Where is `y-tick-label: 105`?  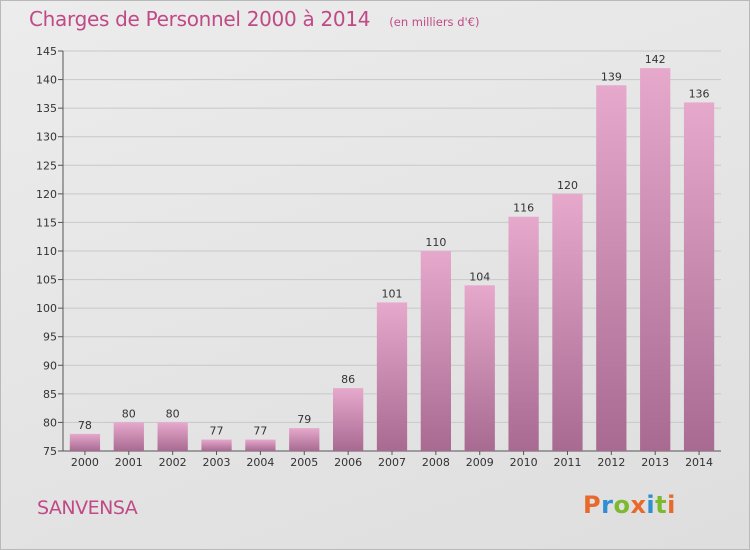 y-tick-label: 105 is located at coordinates (46, 280).